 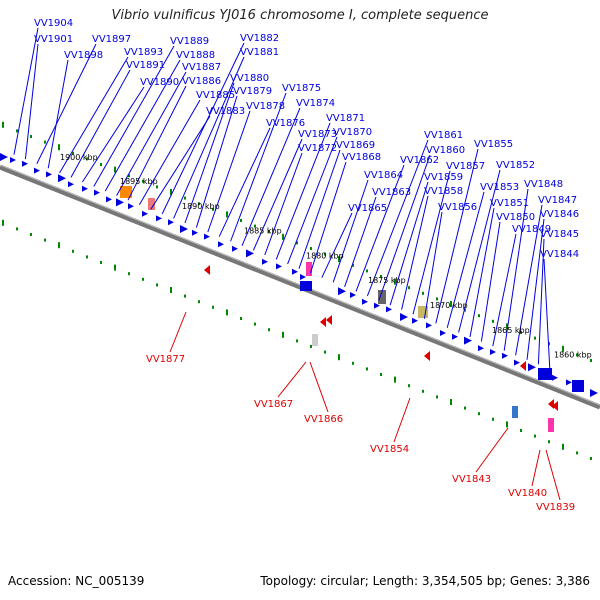 I want to click on forward-gene-label: VV1850, so click(x=515, y=217).